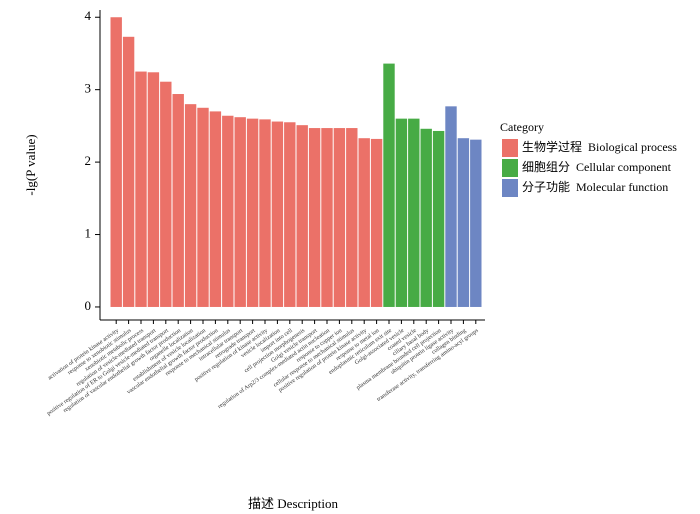 This screenshot has width=700, height=514. I want to click on legend-title: Category, so click(522, 127).